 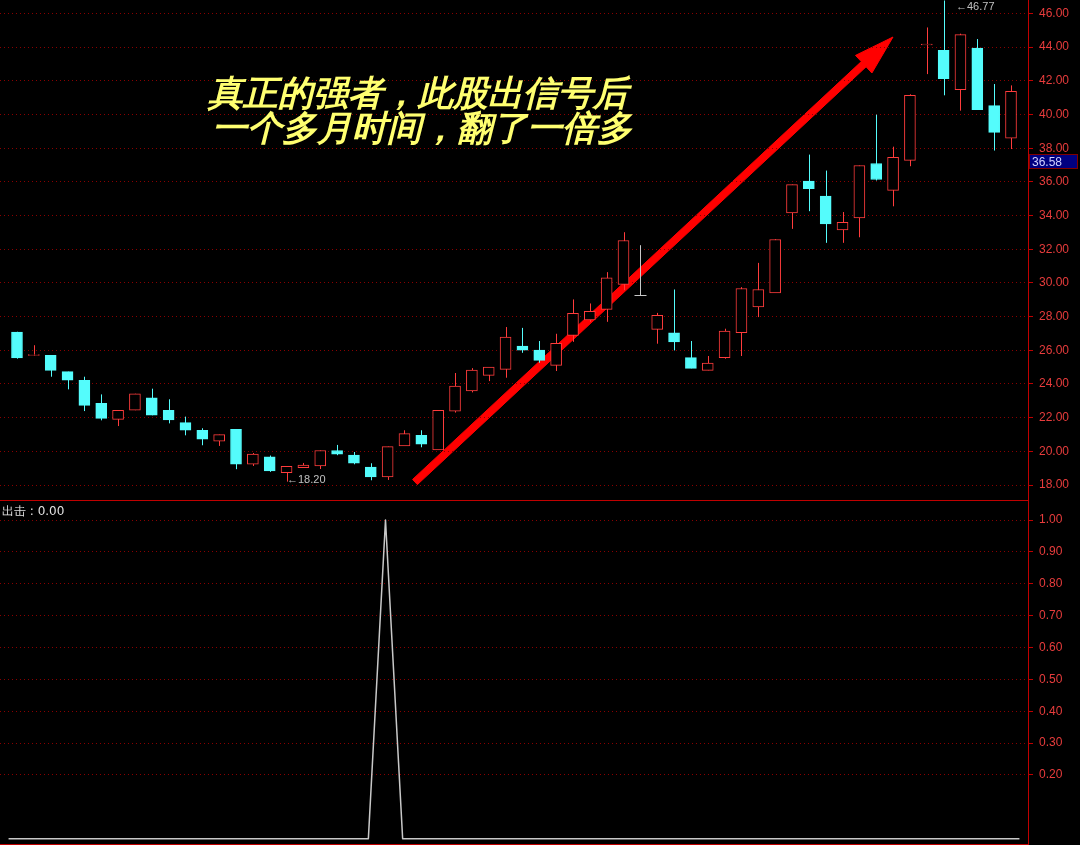 I want to click on y-tick-label: 42.00, so click(x=1054, y=80).